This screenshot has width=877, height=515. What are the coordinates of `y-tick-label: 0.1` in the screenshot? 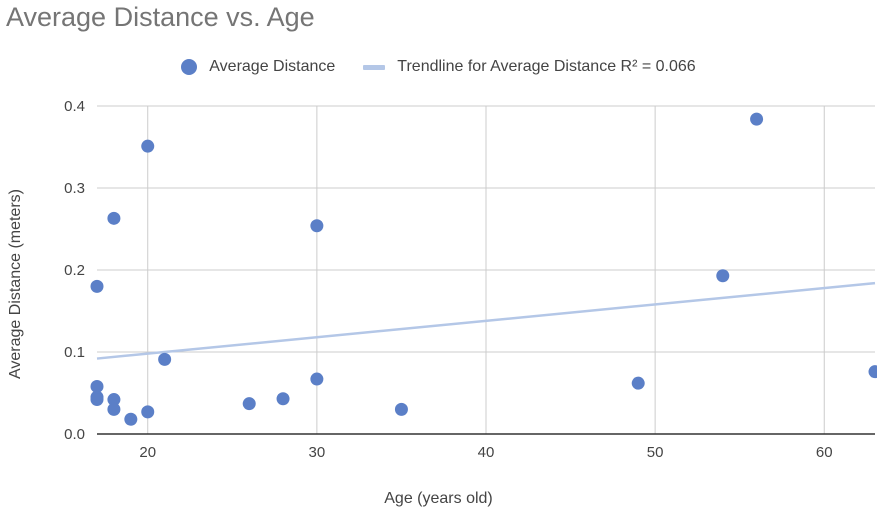 It's located at (74, 352).